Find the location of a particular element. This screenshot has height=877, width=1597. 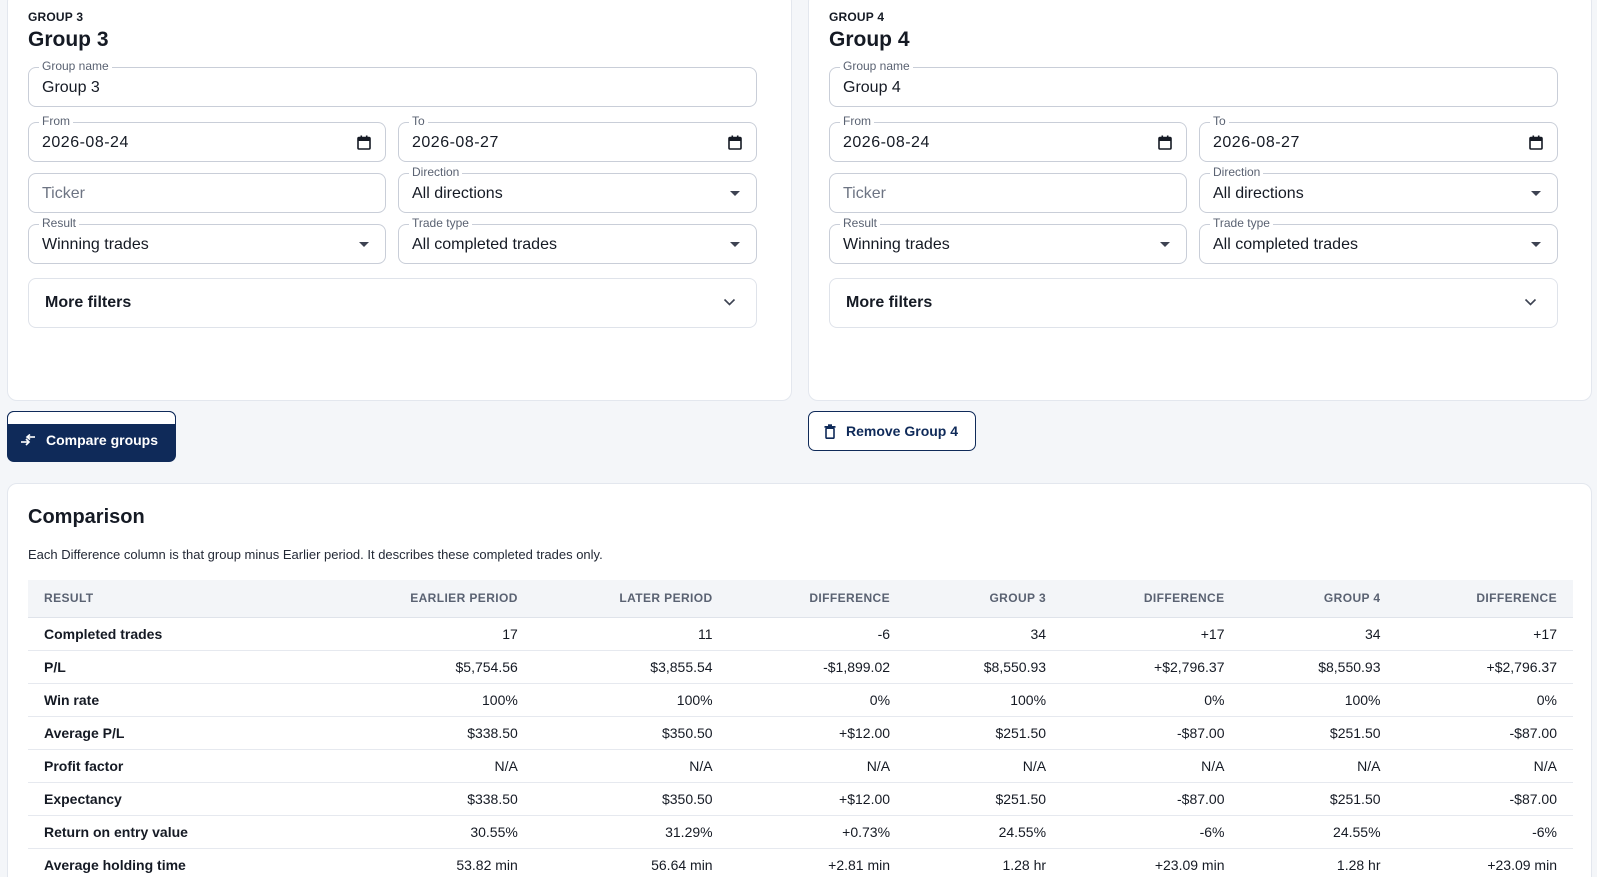

row-label: Win rate is located at coordinates (72, 699).